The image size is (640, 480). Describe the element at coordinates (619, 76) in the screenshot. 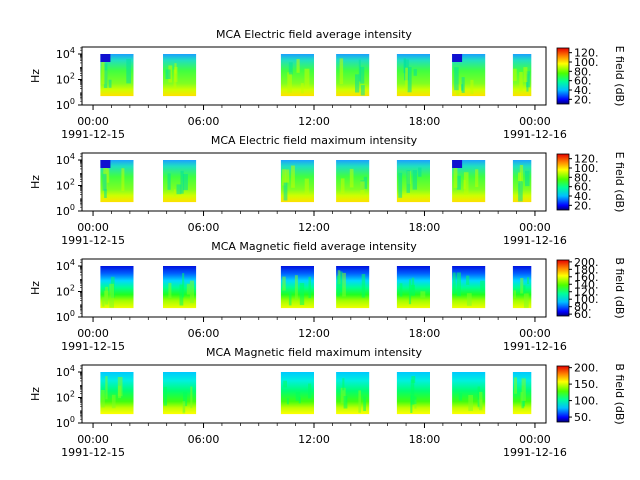

I see `colorbar-label: E field (dB)` at that location.